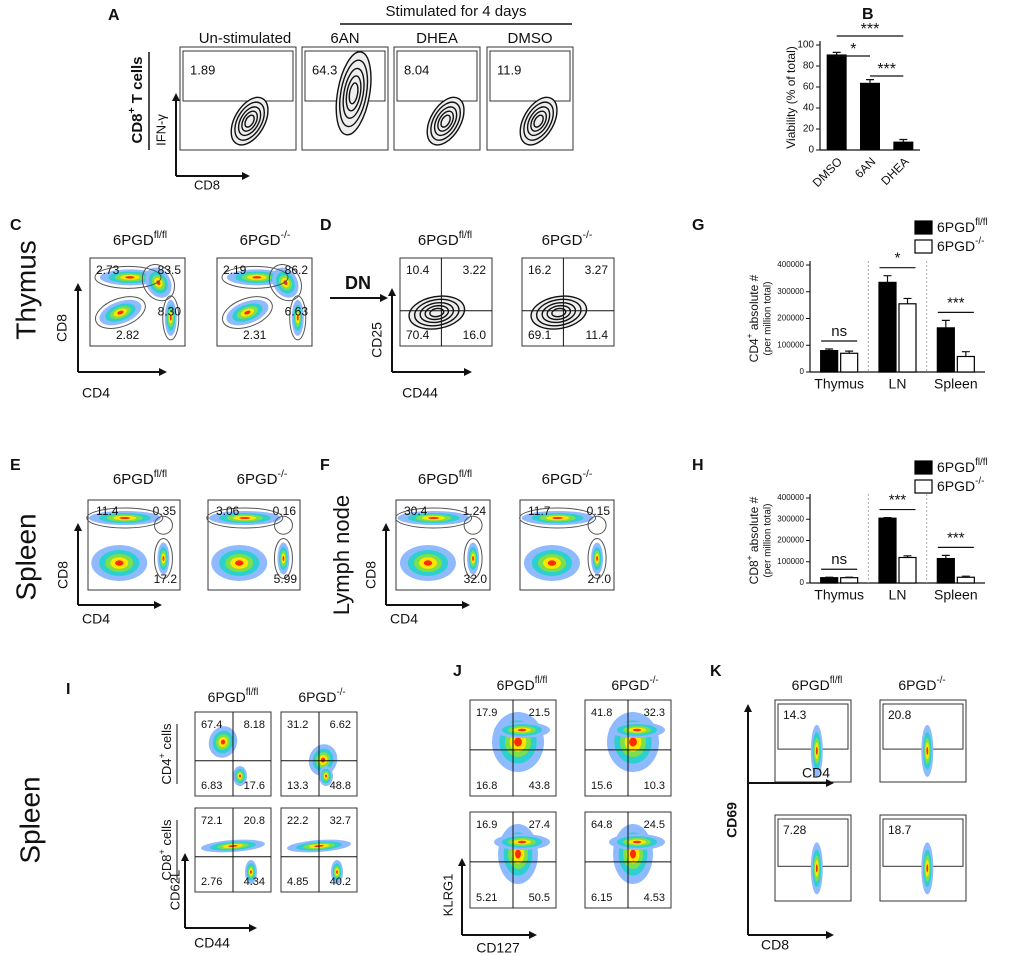  Describe the element at coordinates (809, 129) in the screenshot. I see `y-tick-label: 20` at that location.